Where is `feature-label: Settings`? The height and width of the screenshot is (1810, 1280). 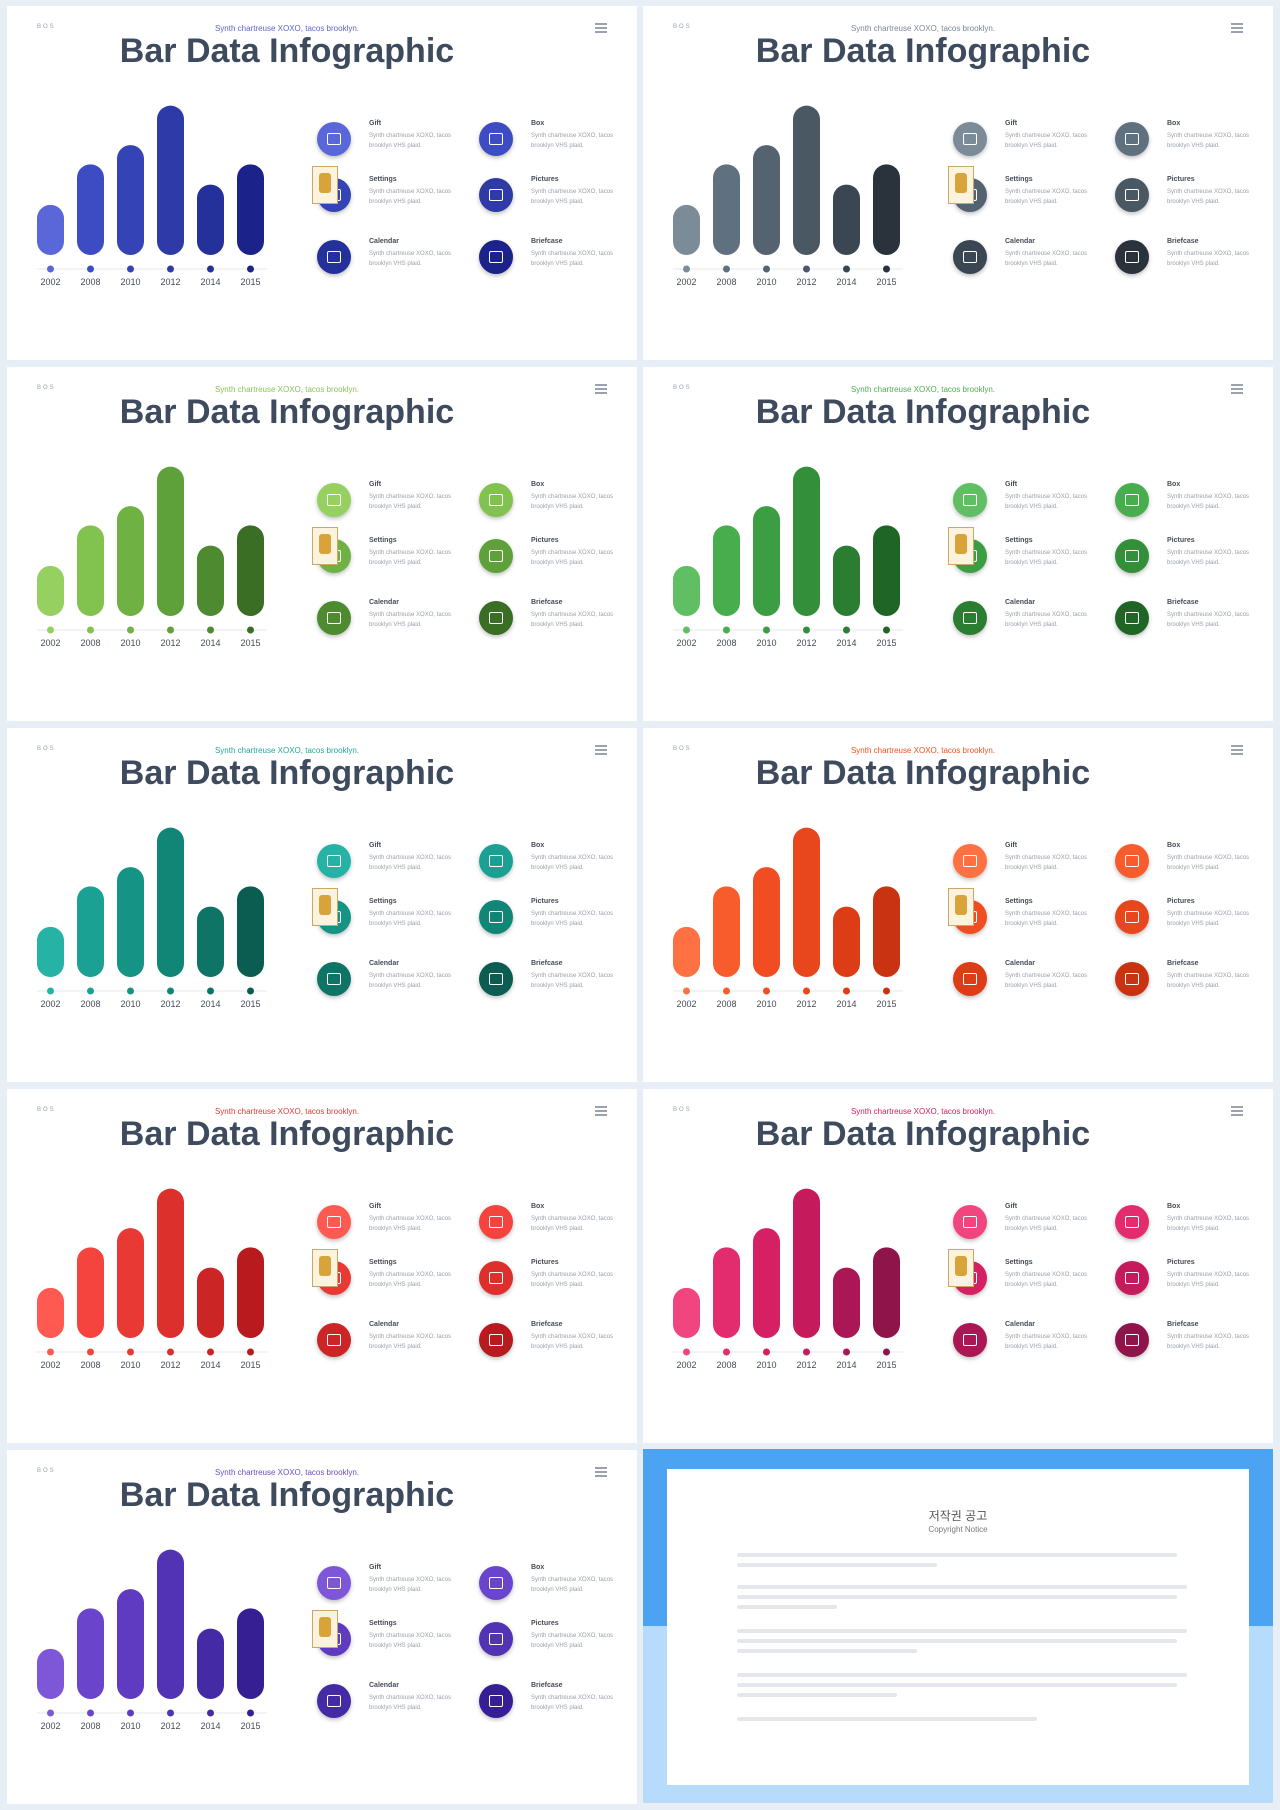 feature-label: Settings is located at coordinates (1019, 540).